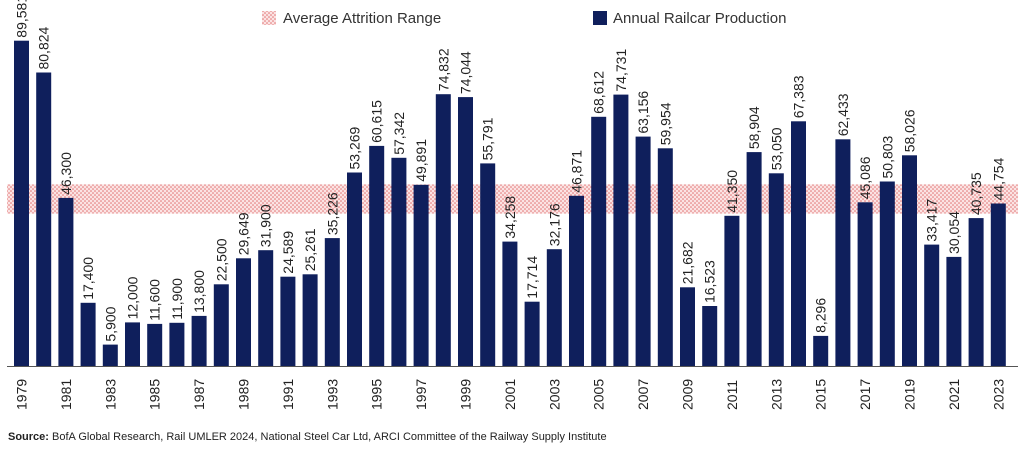 Image resolution: width=1024 pixels, height=471 pixels. What do you see at coordinates (177, 299) in the screenshot?
I see `data-label-1986: 11,900` at bounding box center [177, 299].